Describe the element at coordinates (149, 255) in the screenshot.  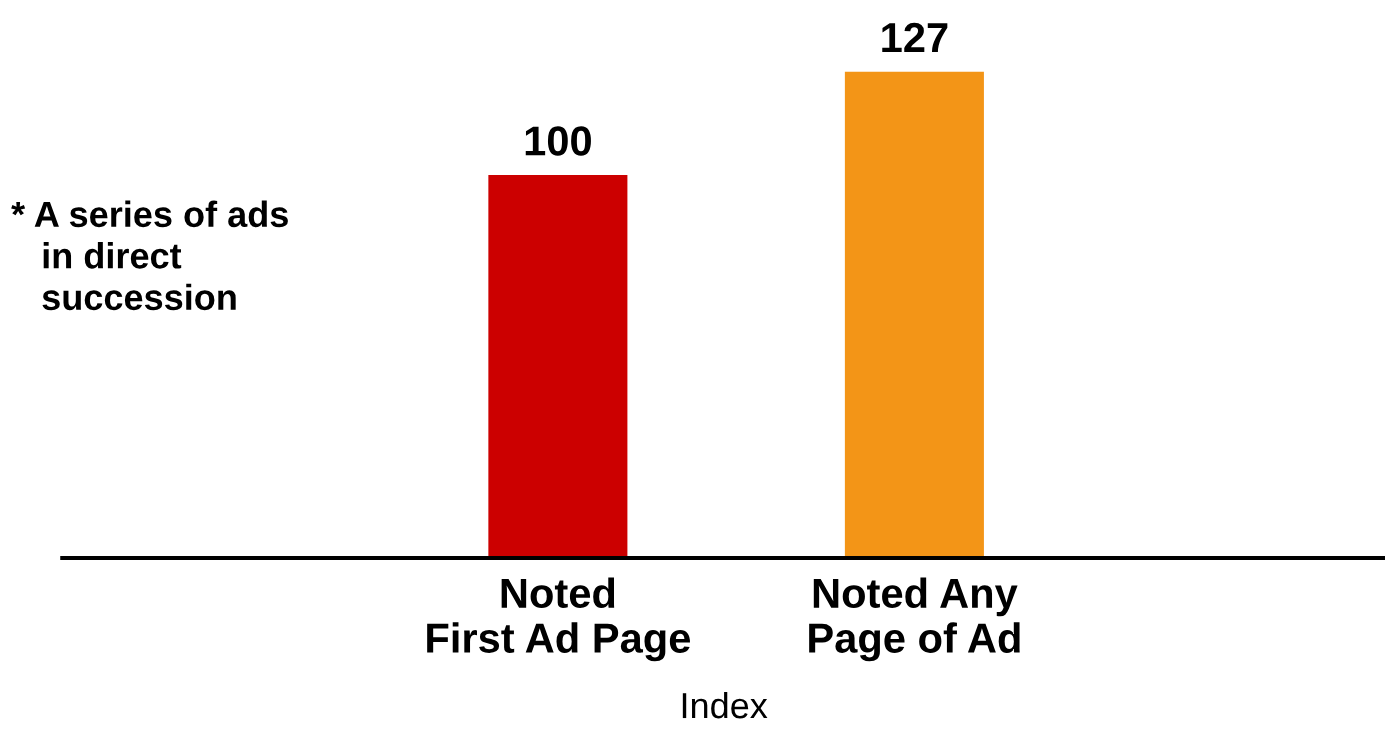
I see `text: * A series of ads in direct succession` at that location.